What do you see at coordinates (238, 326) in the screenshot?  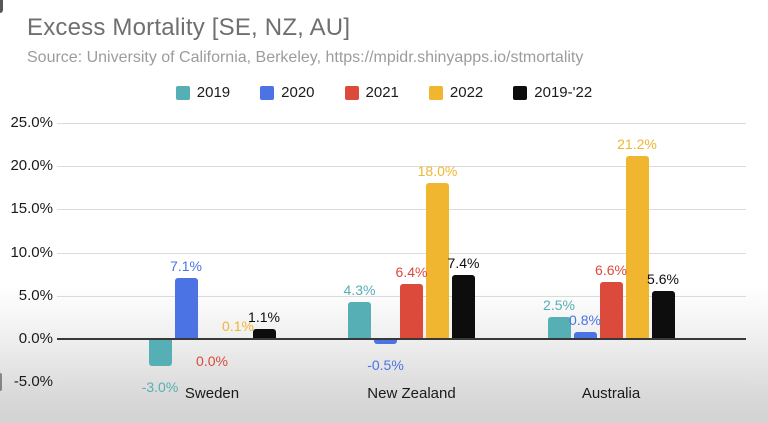 I see `bar-value-label: 0.1%` at bounding box center [238, 326].